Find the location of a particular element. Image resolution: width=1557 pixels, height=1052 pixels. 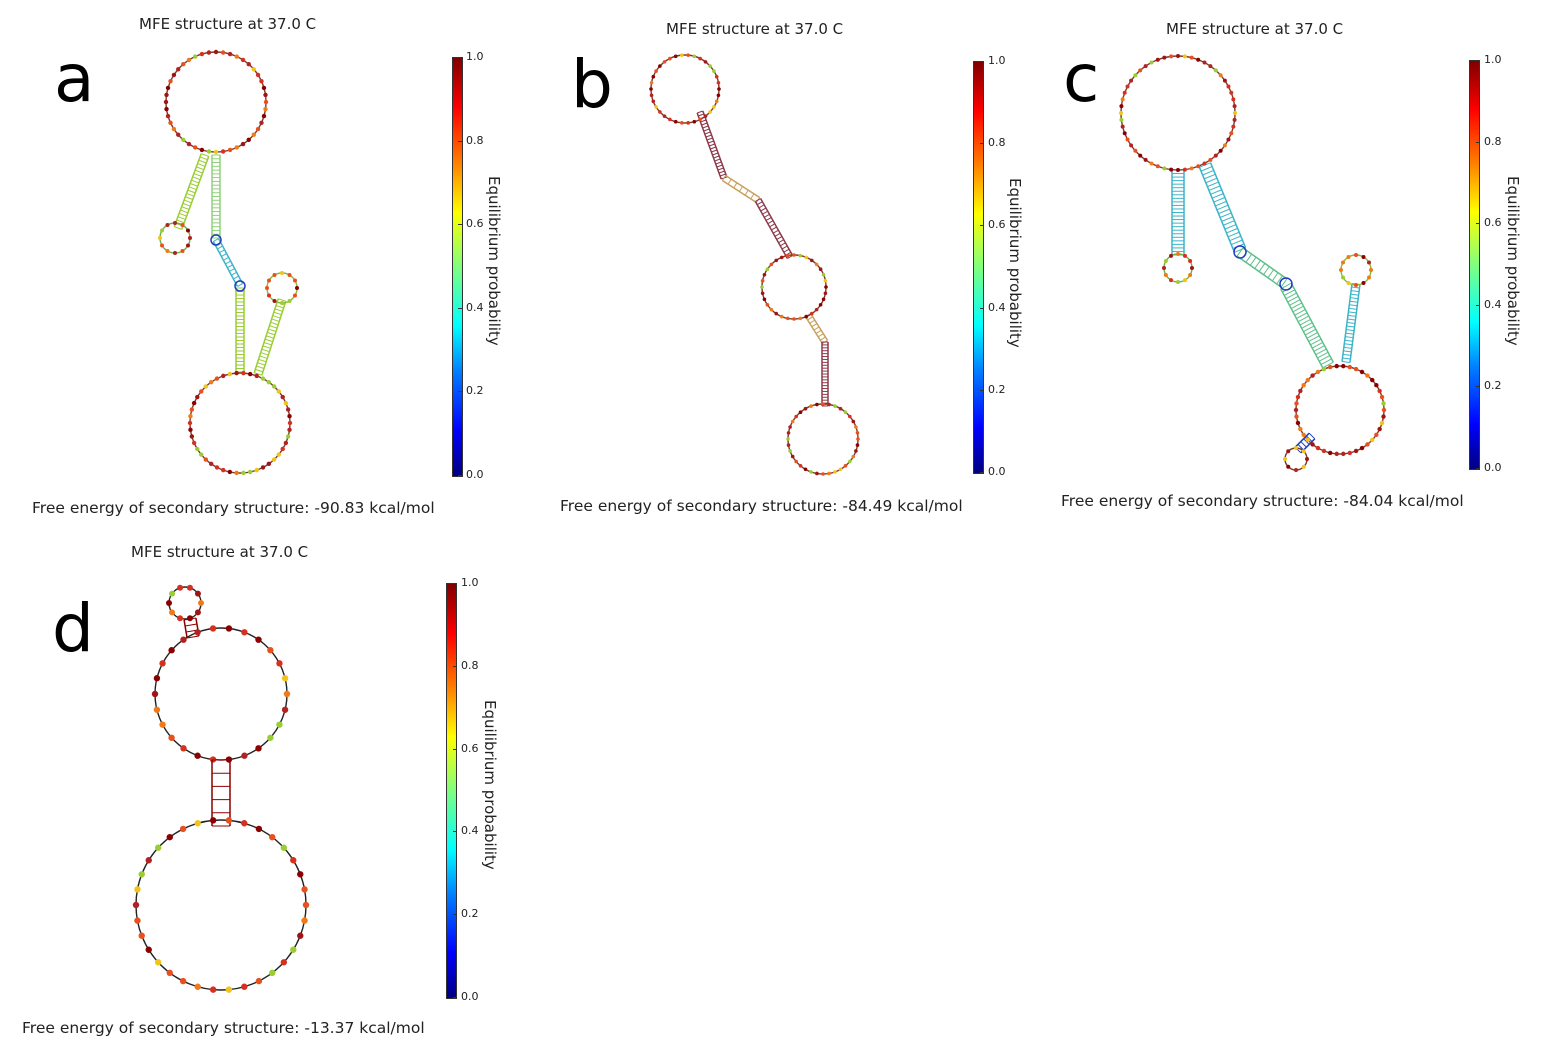

panel-c-colorbar-tick: 1.0 is located at coordinates (1489, 59).